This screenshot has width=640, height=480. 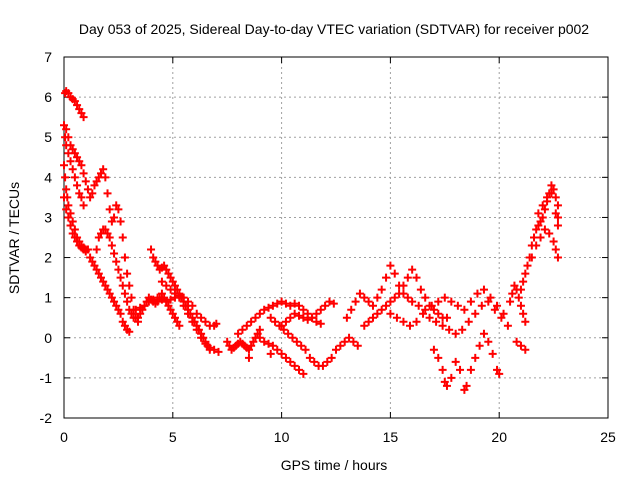 I want to click on x-tick-label: 15, so click(x=391, y=437).